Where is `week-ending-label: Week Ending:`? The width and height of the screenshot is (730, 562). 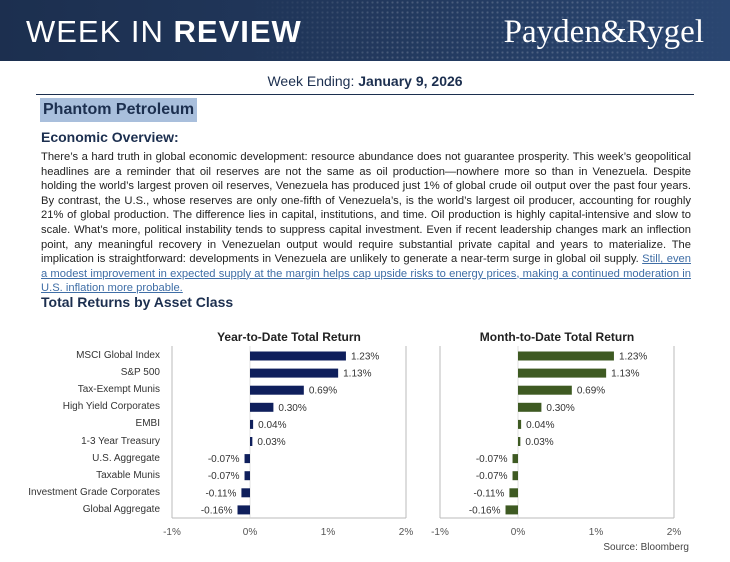
week-ending-label: Week Ending: is located at coordinates (313, 81).